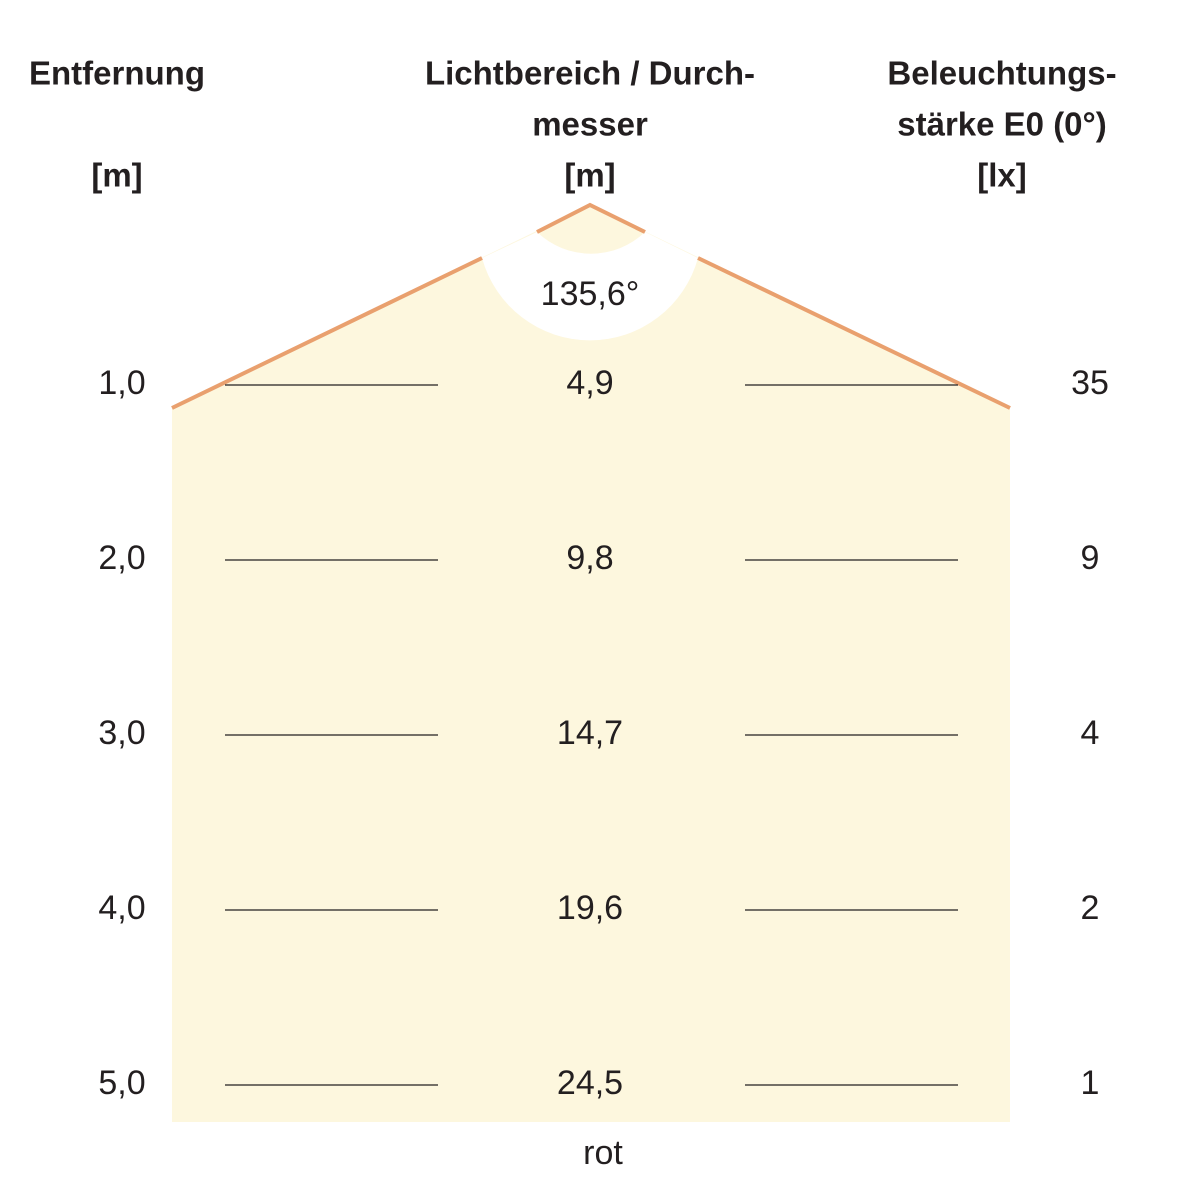  What do you see at coordinates (1090, 908) in the screenshot?
I see `illuminance-value: 2` at bounding box center [1090, 908].